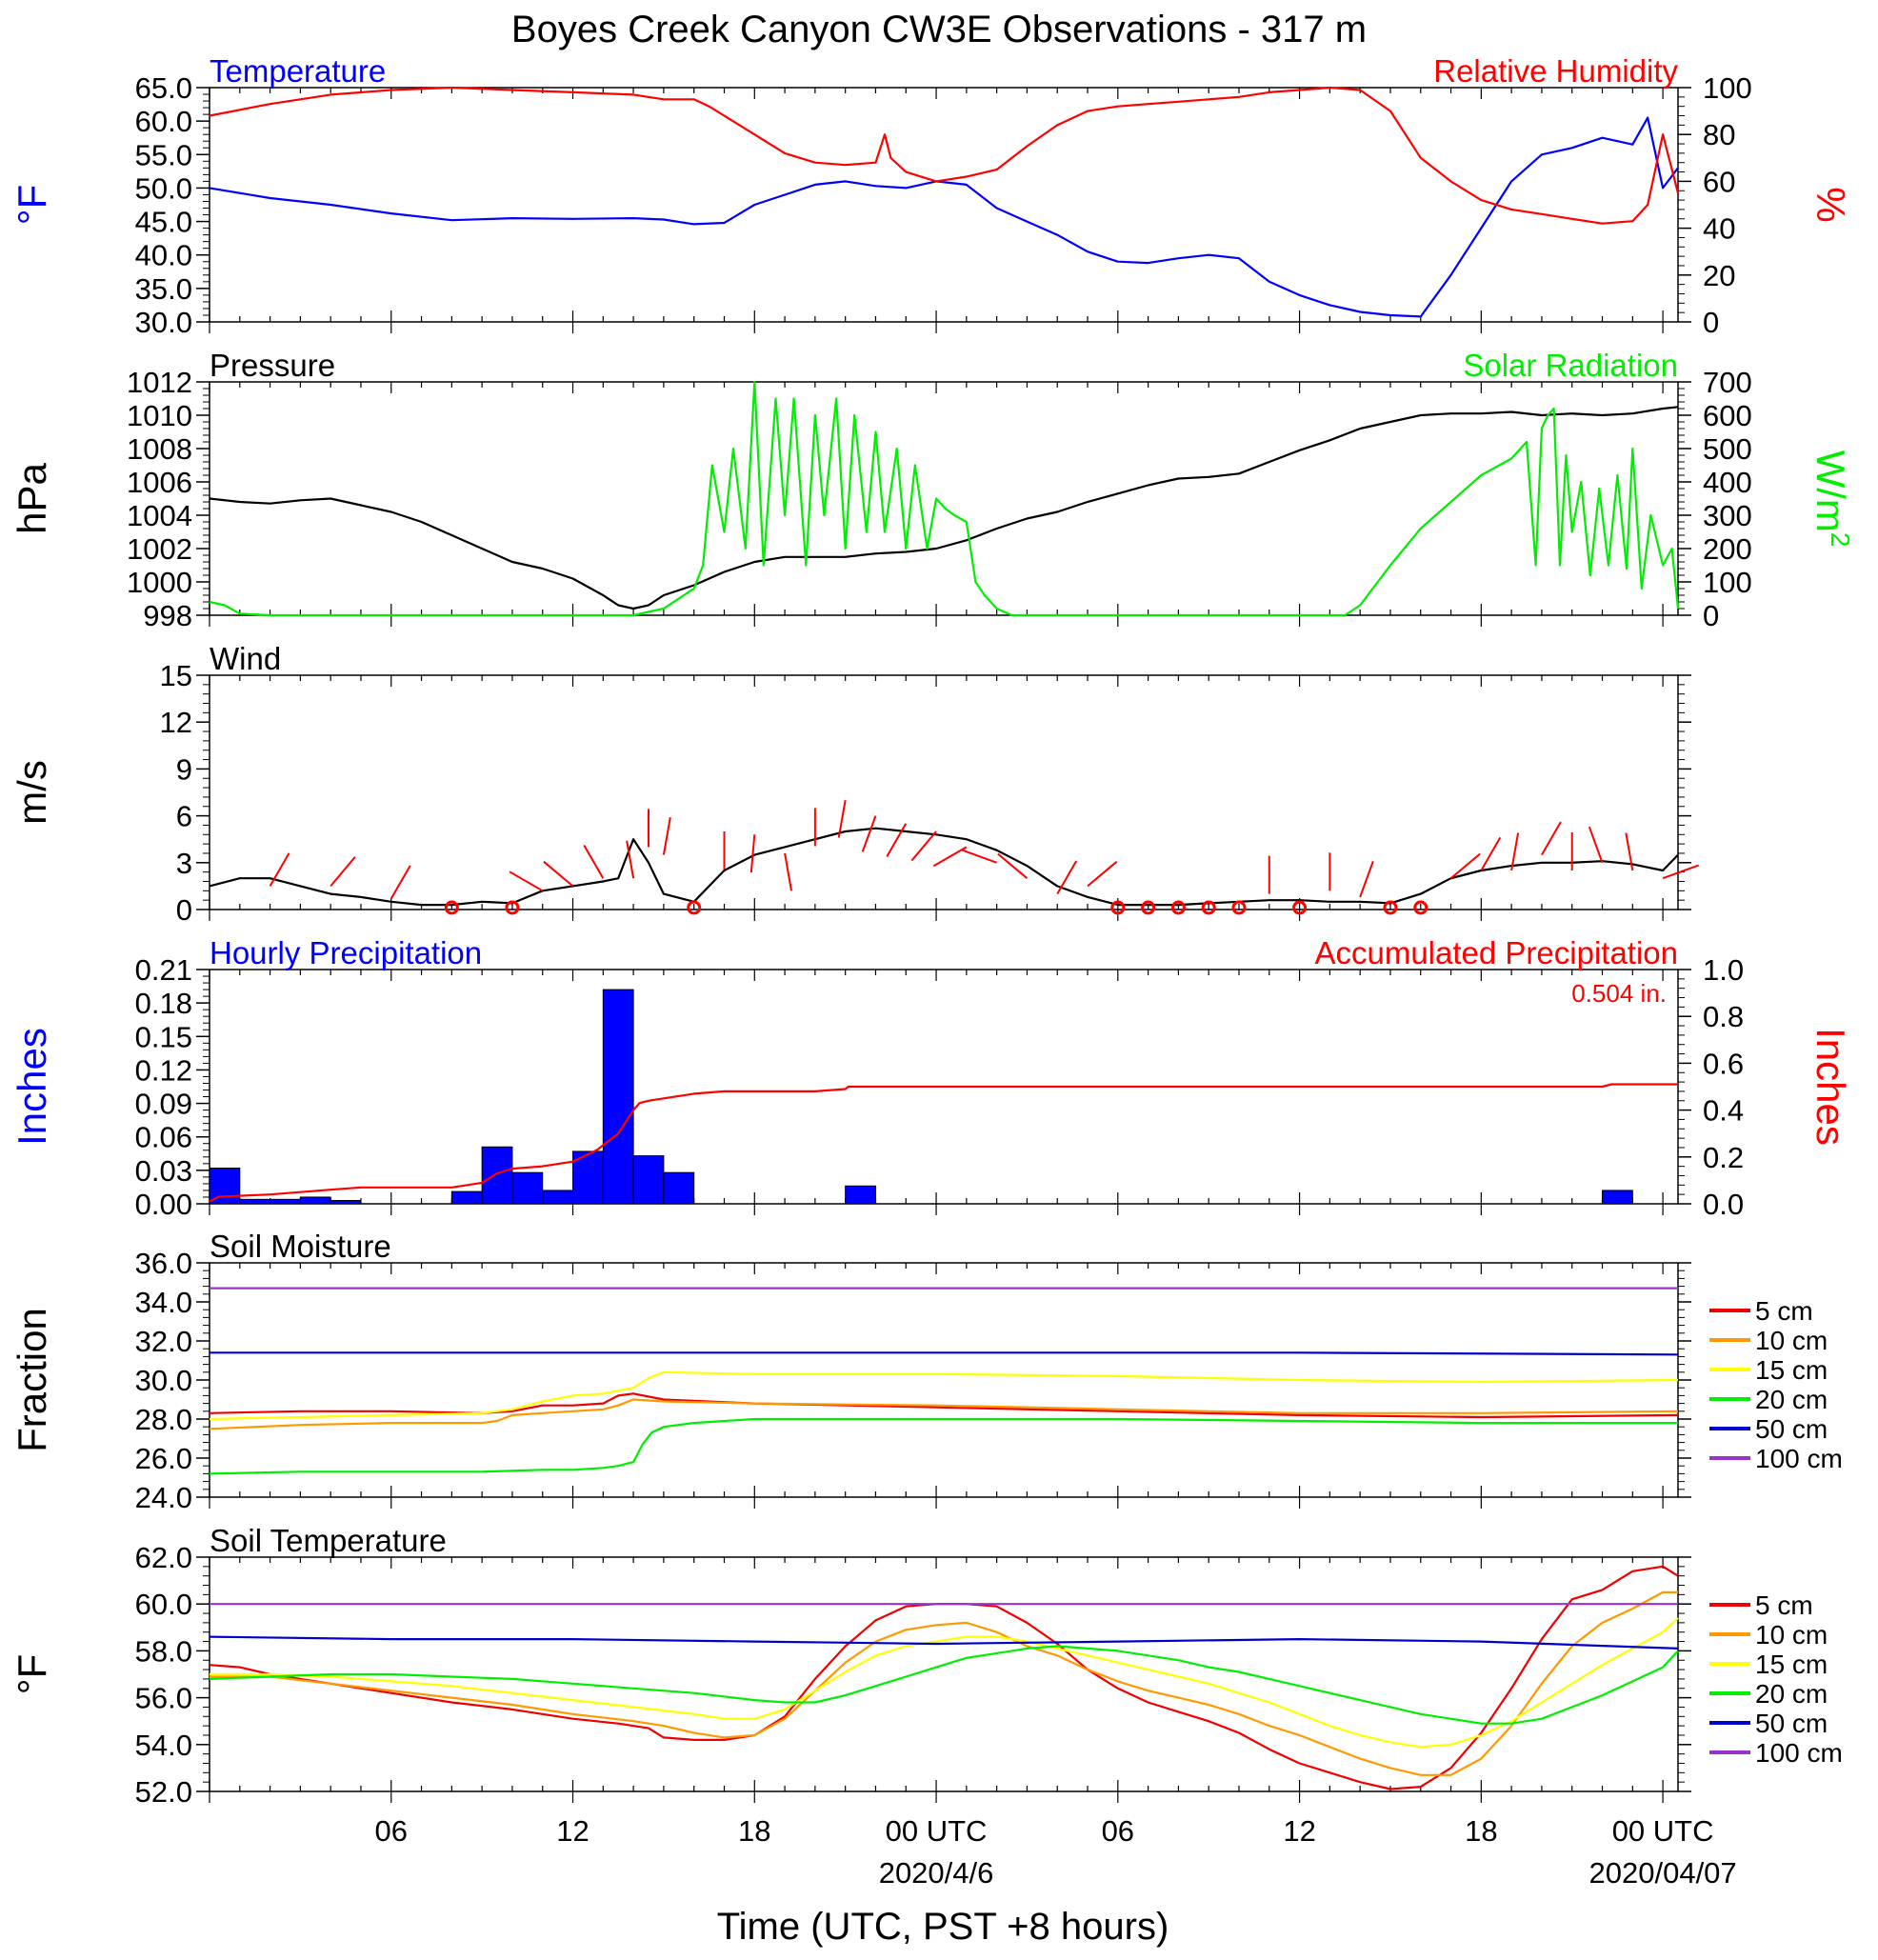 This screenshot has width=1878, height=1960. What do you see at coordinates (32, 1087) in the screenshot?
I see `y-axis-label-left: Inches` at bounding box center [32, 1087].